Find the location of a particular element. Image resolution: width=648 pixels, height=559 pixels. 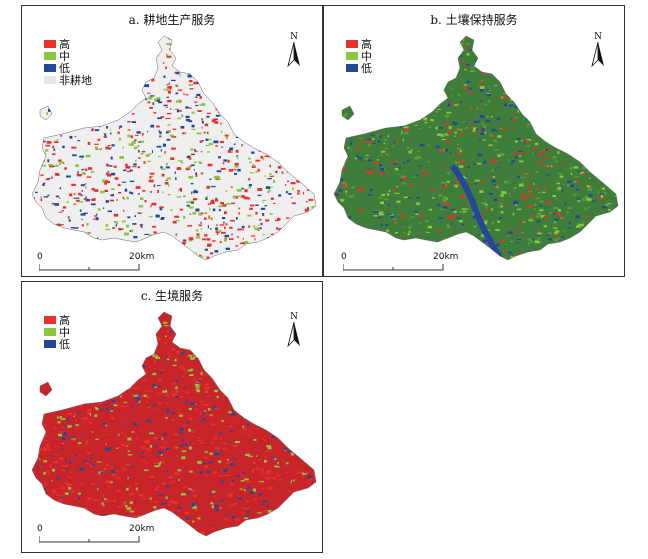

legend-item-medium: 中 is located at coordinates (57, 332).